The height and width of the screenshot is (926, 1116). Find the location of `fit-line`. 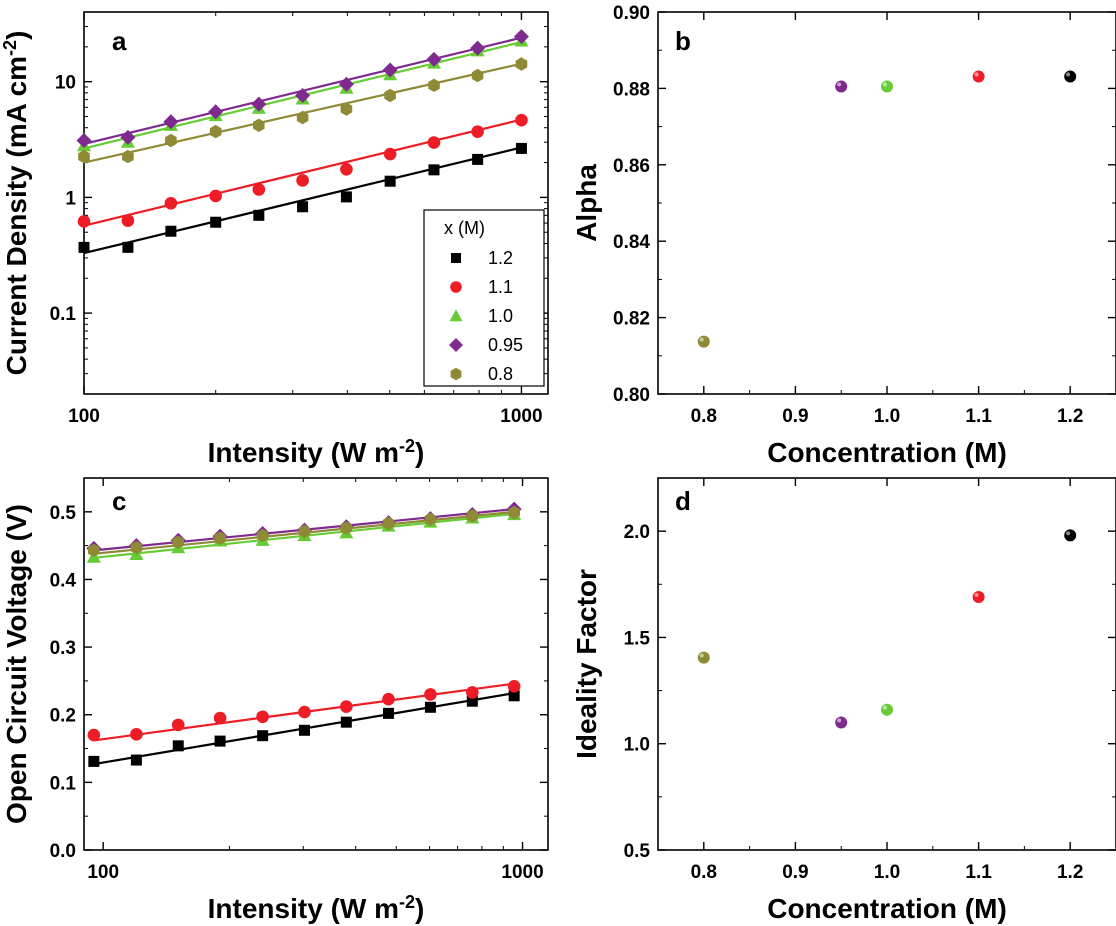

fit-line is located at coordinates (302, 172).